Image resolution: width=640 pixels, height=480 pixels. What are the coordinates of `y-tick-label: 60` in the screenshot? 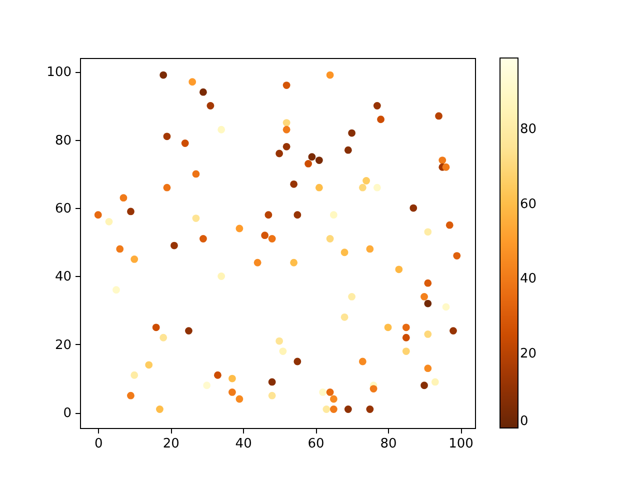 It's located at (63, 209).